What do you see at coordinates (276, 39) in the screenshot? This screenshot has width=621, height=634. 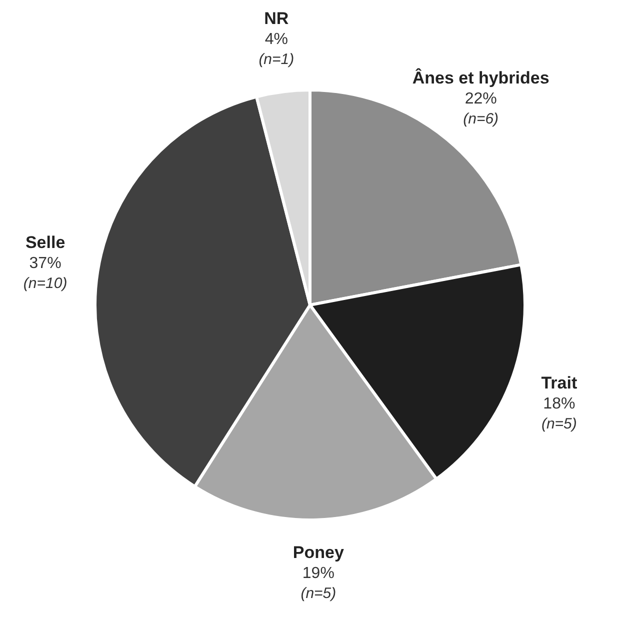 I see `data-label: 4%` at bounding box center [276, 39].